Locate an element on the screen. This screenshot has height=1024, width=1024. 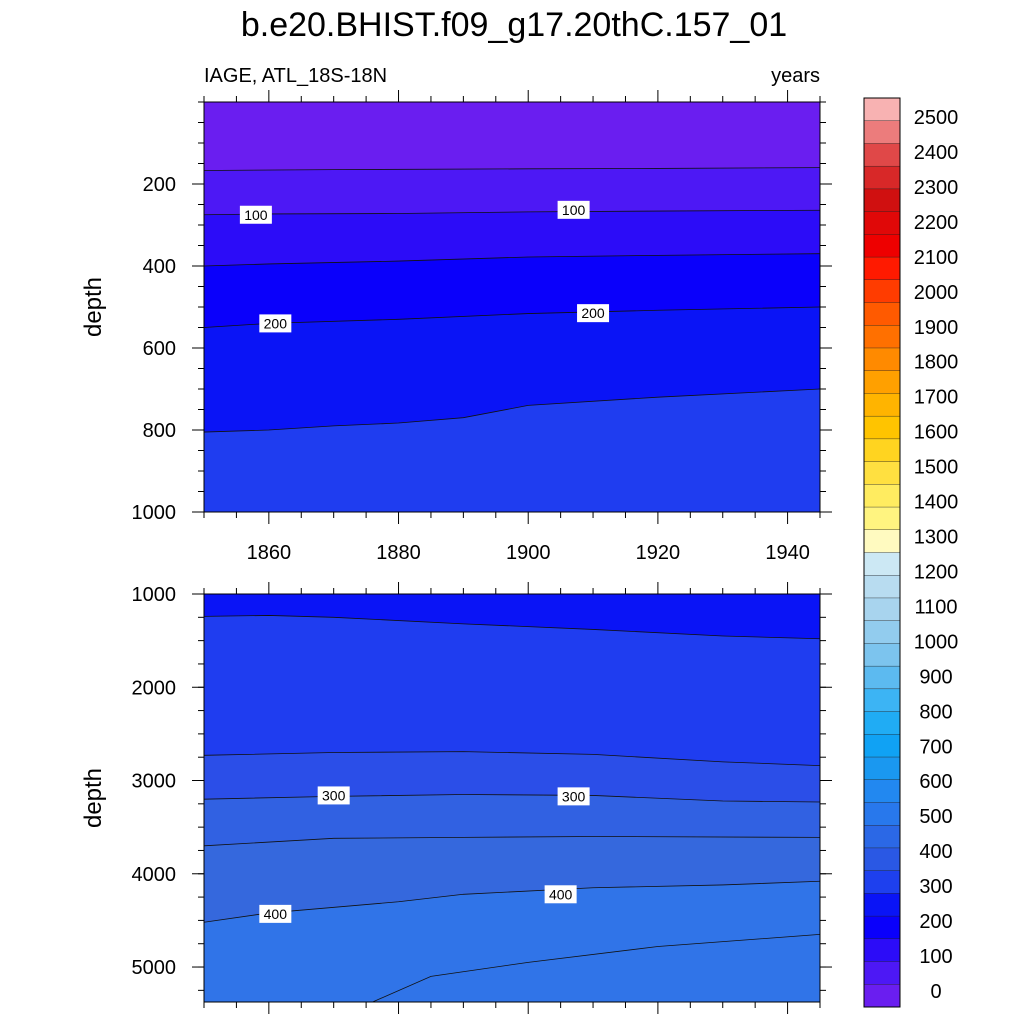
colorbar-label: 400 is located at coordinates (935, 852).